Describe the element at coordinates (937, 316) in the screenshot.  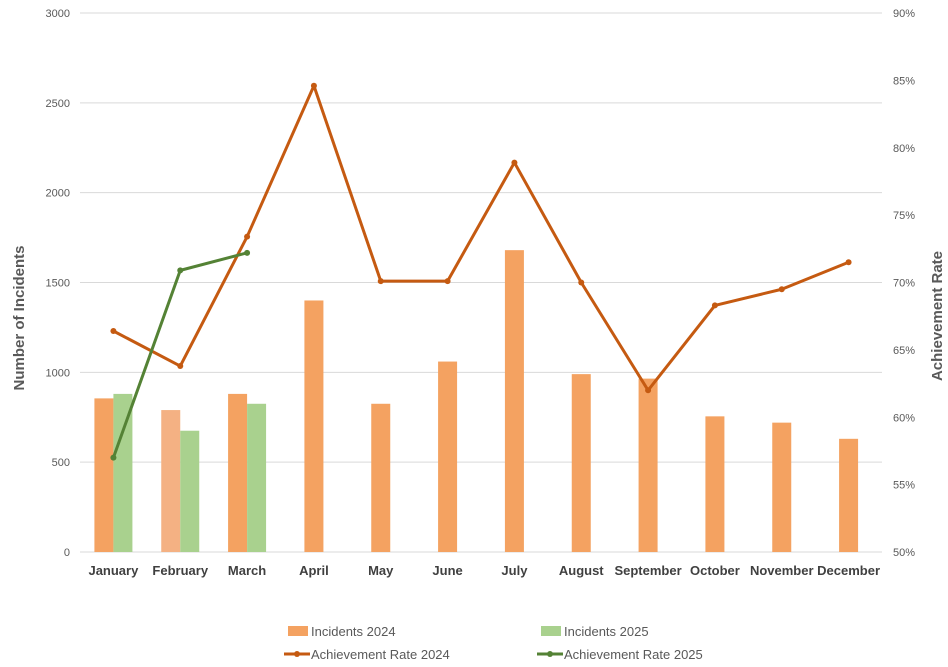
I see `right-axis-title: Achievement Rate` at that location.